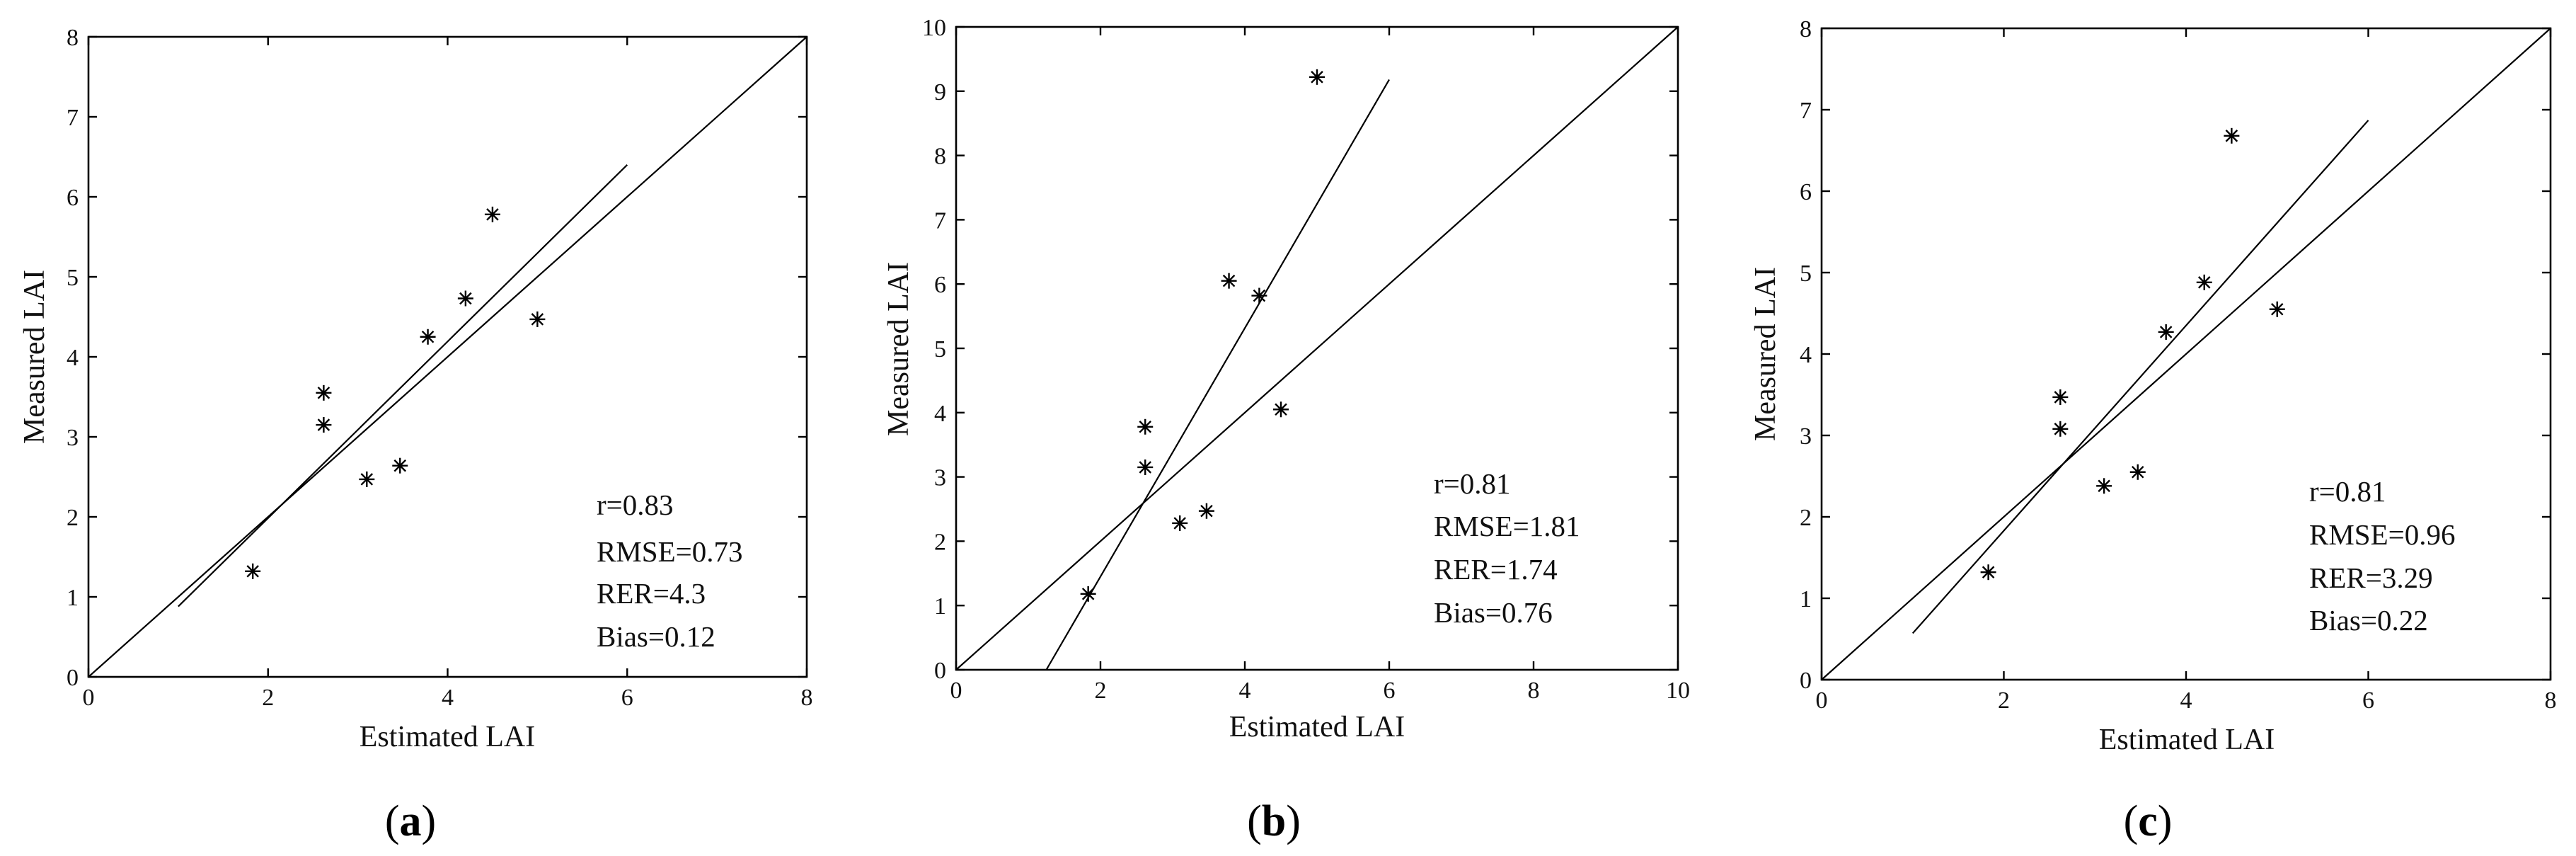 This screenshot has width=2576, height=856. I want to click on points-b, so click(1203, 335).